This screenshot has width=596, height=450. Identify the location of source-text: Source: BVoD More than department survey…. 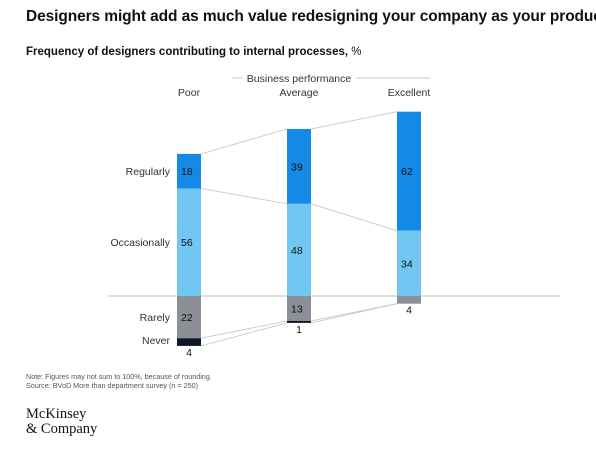
(112, 385).